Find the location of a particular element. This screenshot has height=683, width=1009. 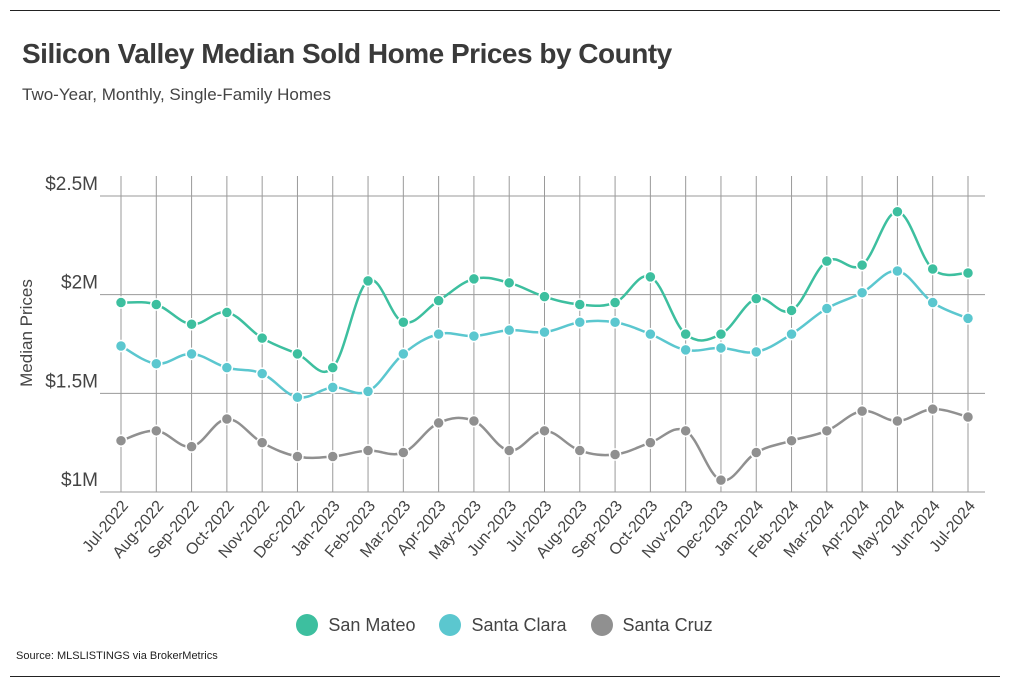

legend: San Mateo Santa Clara Santa Cruz is located at coordinates (504, 625).